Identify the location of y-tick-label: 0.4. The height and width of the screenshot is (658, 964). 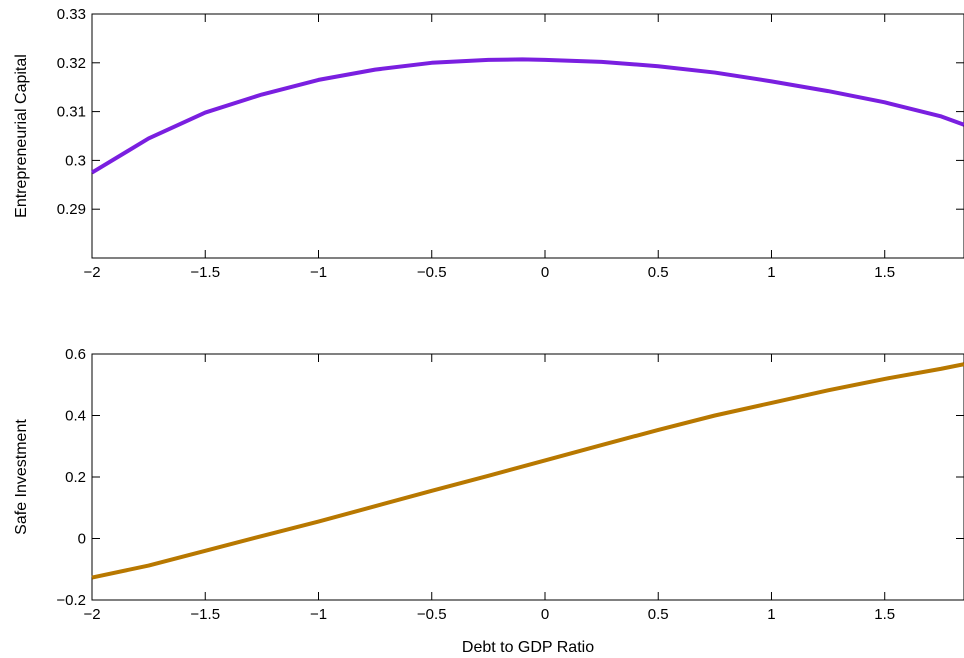
(75, 416).